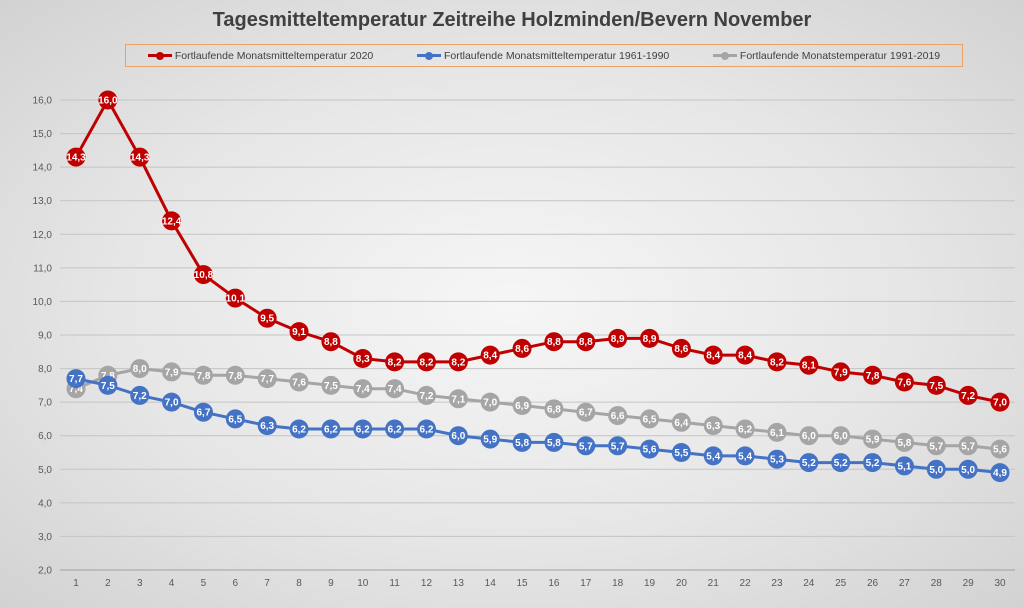 This screenshot has height=608, width=1024. Describe the element at coordinates (554, 342) in the screenshot. I see `data-label: 8,8` at that location.